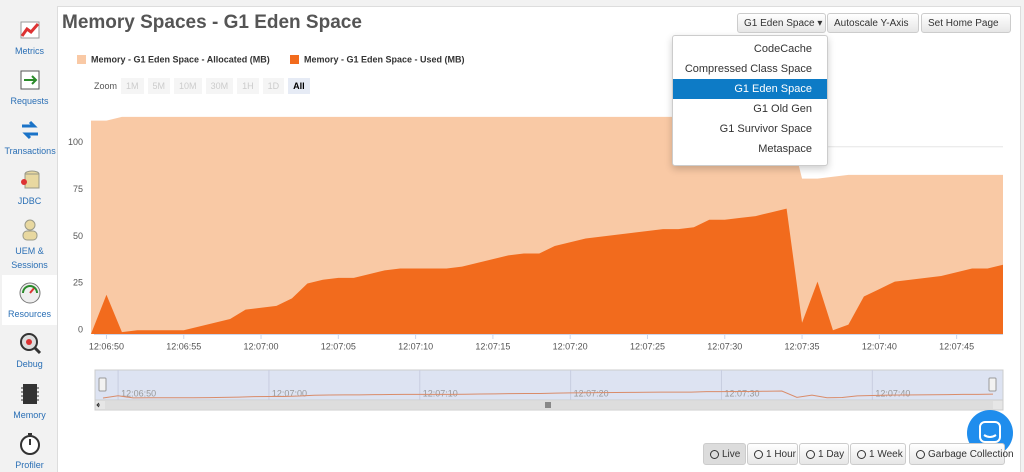 This screenshot has width=1024, height=472. I want to click on scroll-arrow, so click(98, 405).